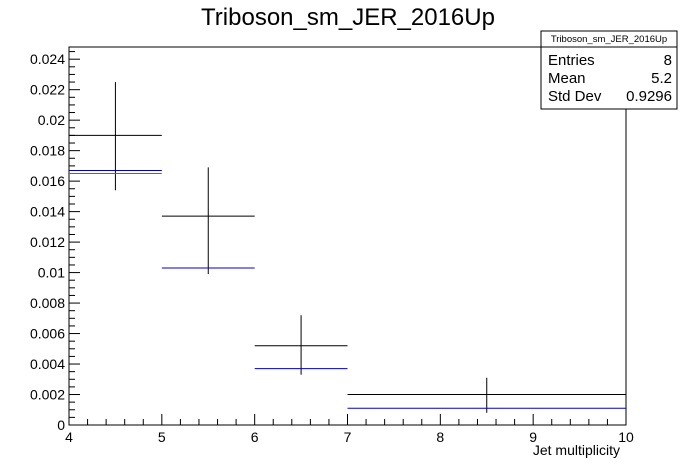  What do you see at coordinates (51, 120) in the screenshot?
I see `y-tick-label: 0.02` at bounding box center [51, 120].